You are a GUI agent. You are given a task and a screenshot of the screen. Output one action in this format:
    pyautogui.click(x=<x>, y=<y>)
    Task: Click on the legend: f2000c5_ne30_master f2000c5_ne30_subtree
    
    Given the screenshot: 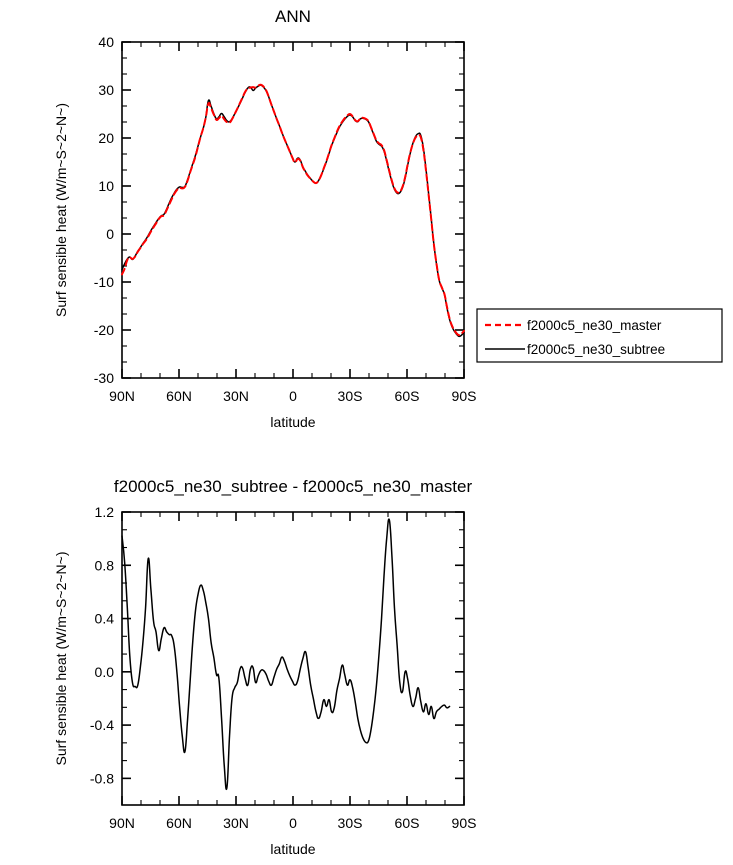 What is the action you would take?
    pyautogui.click(x=599, y=335)
    